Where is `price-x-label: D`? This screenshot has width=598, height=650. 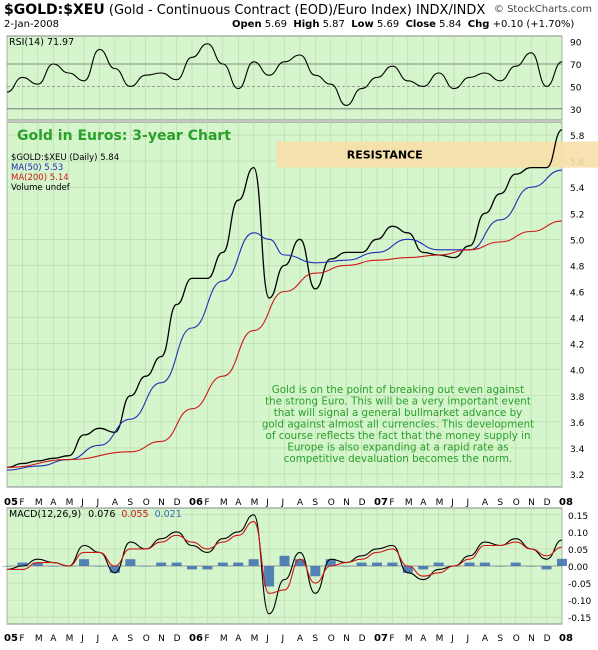
price-x-label: D is located at coordinates (362, 503).